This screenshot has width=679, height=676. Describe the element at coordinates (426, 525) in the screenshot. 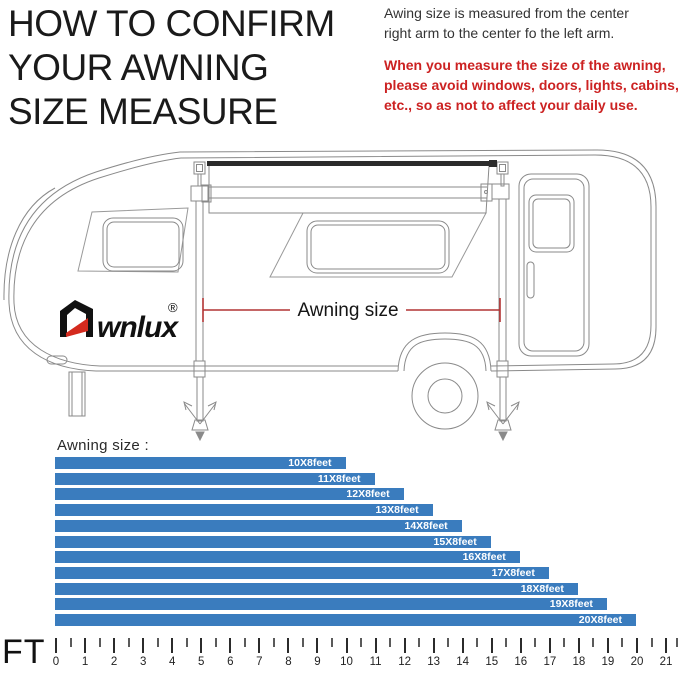

I see `bar-label: 14X8feet` at that location.